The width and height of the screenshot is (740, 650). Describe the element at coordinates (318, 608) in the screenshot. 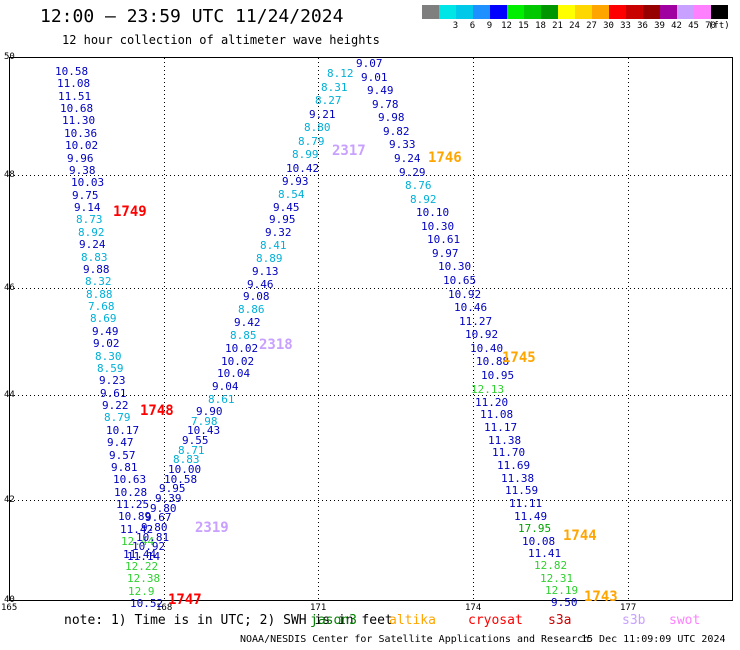

I see `longitude-label: 171` at that location.